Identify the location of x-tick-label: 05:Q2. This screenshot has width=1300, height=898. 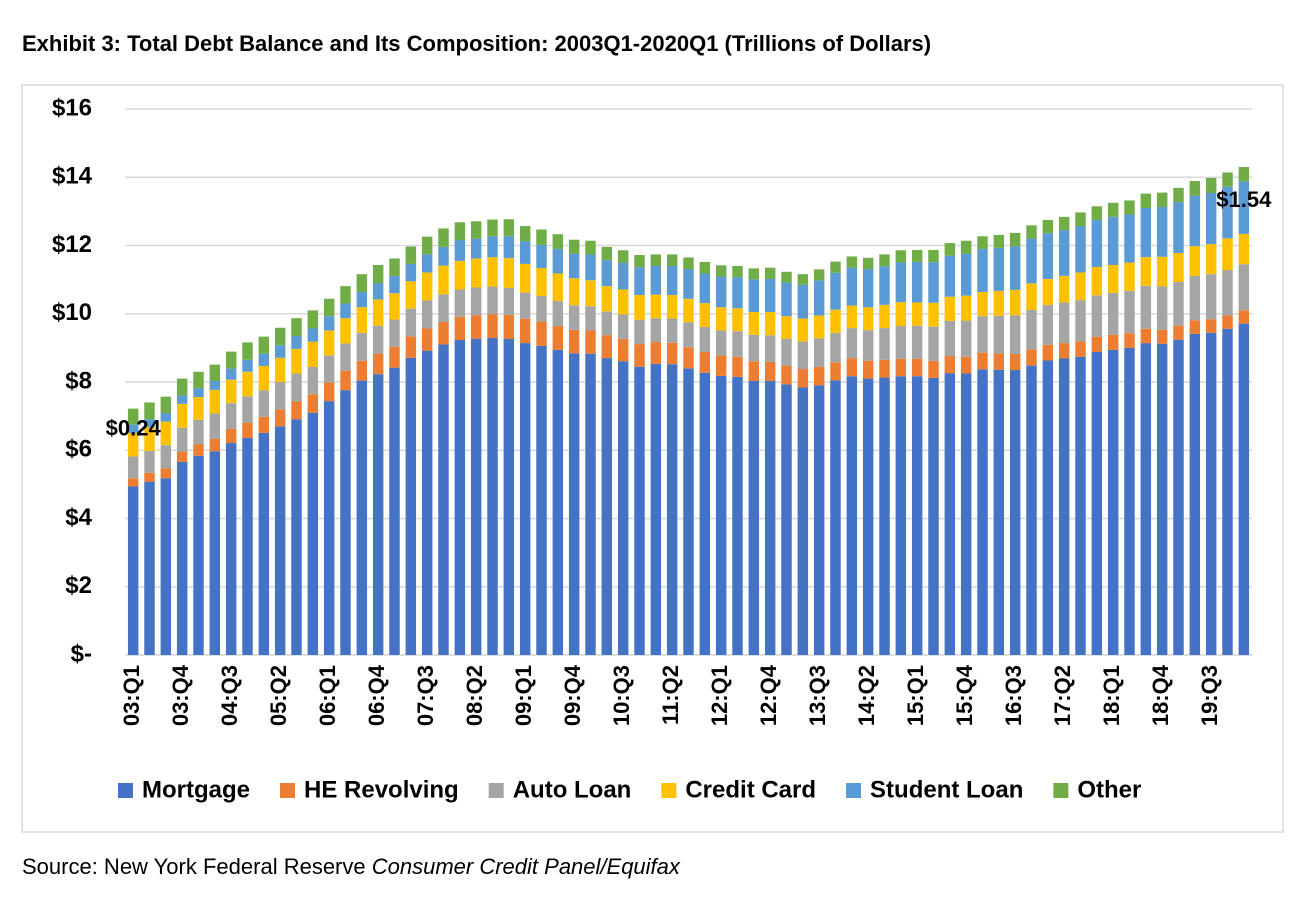
(278, 695).